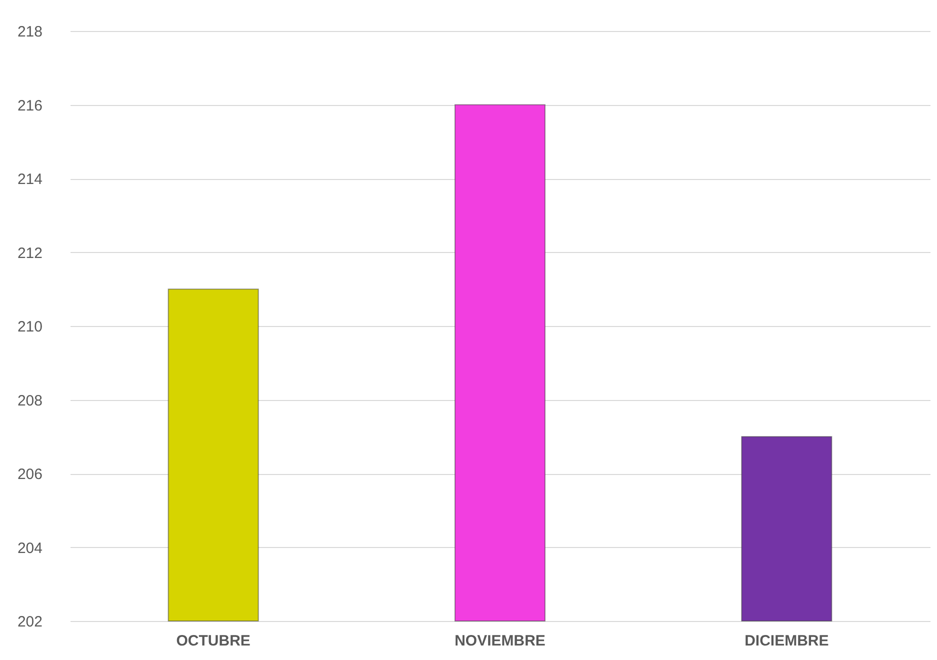 This screenshot has width=937, height=660. What do you see at coordinates (29, 327) in the screenshot?
I see `y-tick-label: 210` at bounding box center [29, 327].